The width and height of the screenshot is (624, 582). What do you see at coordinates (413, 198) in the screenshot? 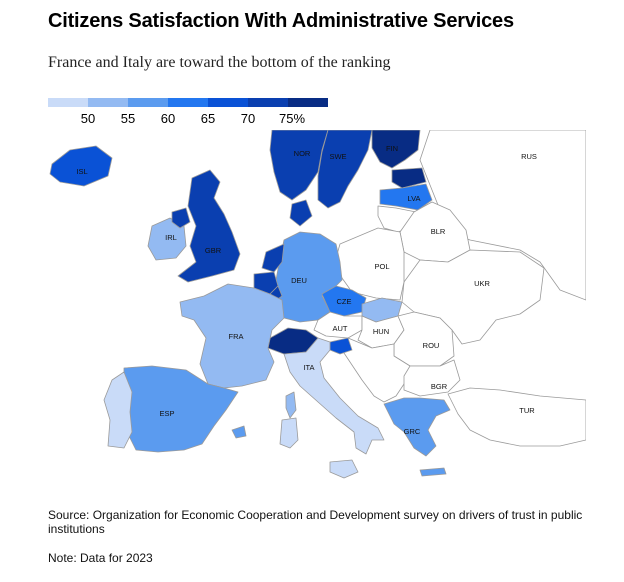
I see `label-lva: LVA` at bounding box center [413, 198].